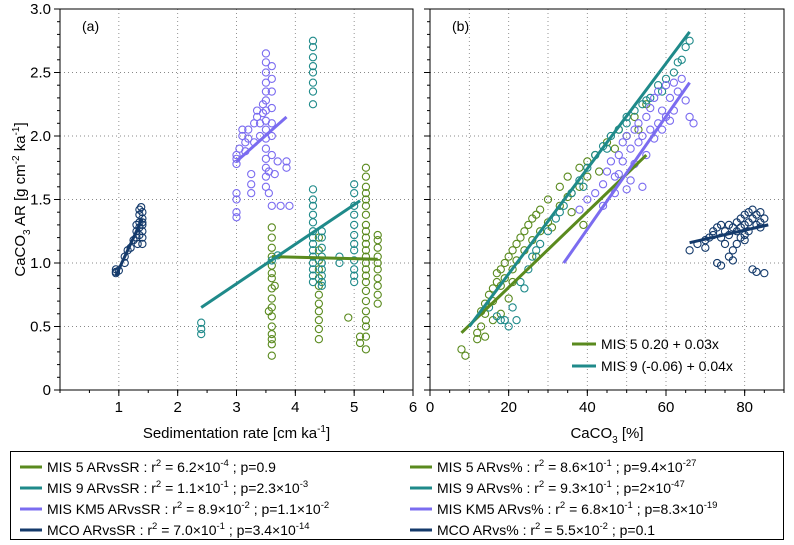 The image size is (794, 545). What do you see at coordinates (22, 199) in the screenshot?
I see `y-axis-label: CaCO3 AR [g cm-2 ka-1]` at bounding box center [22, 199].